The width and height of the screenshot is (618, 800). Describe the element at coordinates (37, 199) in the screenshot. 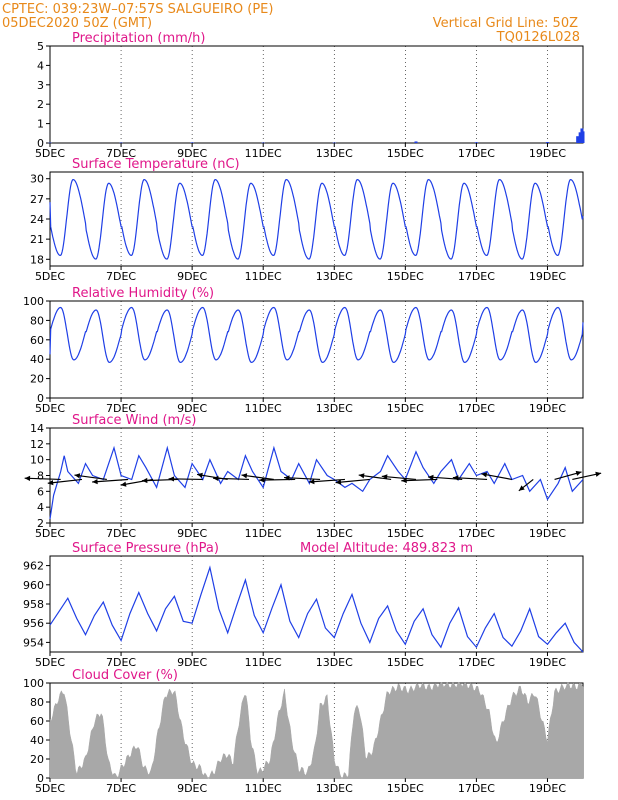

I see `y-tick-label: 27` at that location.